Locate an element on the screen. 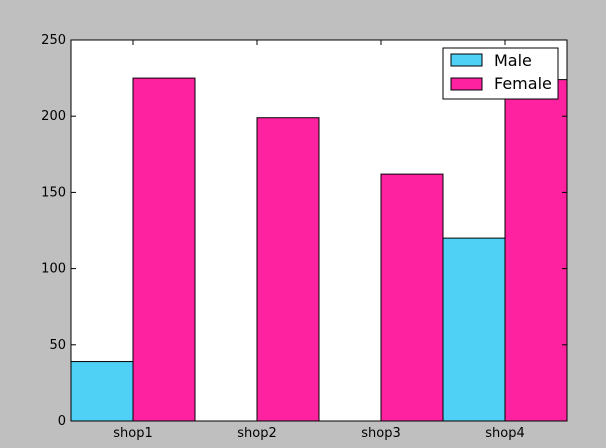  bar-female-shop3 is located at coordinates (412, 297).